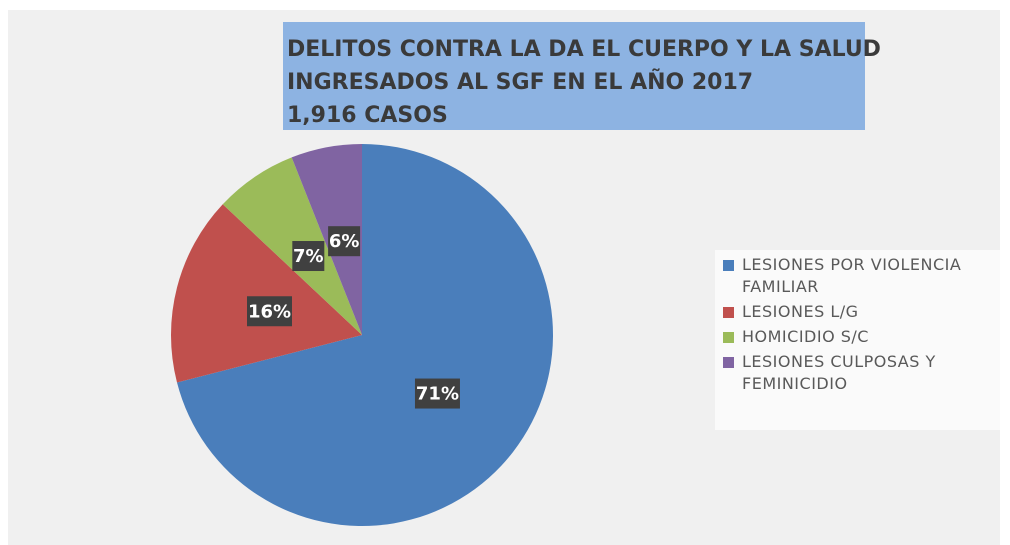 The width and height of the screenshot is (1010, 545). Describe the element at coordinates (800, 311) in the screenshot. I see `legend-label: LESIONES L/G` at that location.